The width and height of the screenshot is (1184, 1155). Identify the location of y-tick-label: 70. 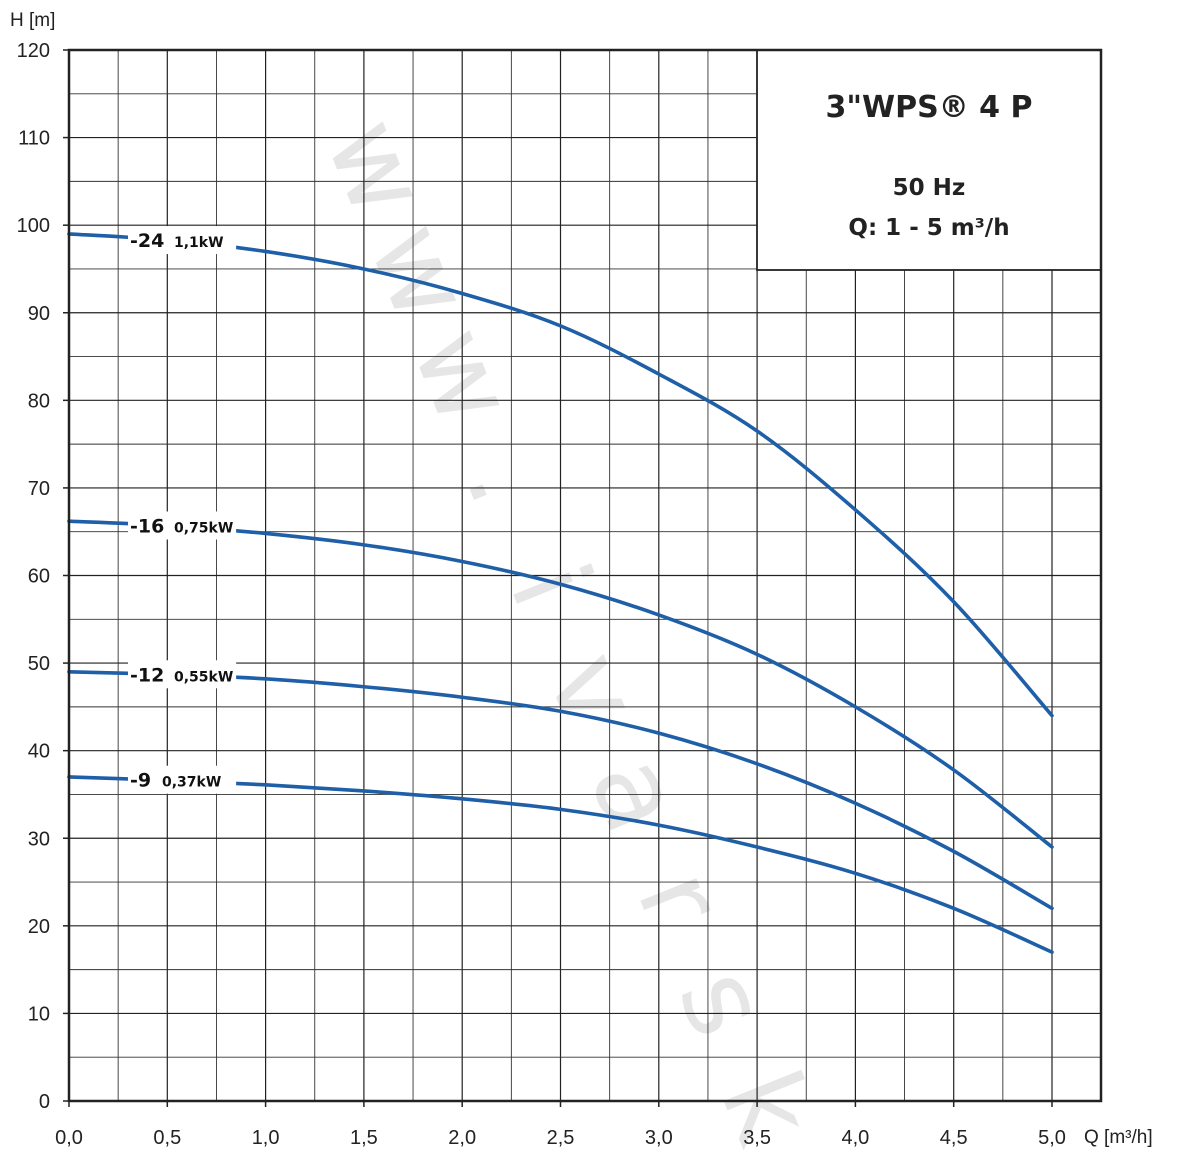
(39, 489).